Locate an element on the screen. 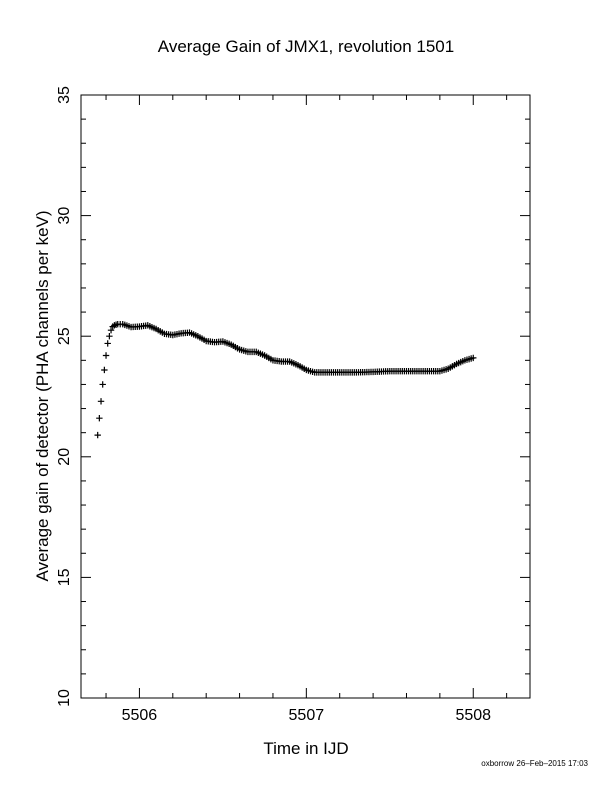 The height and width of the screenshot is (792, 612). y-tick-label: 20 is located at coordinates (64, 457).